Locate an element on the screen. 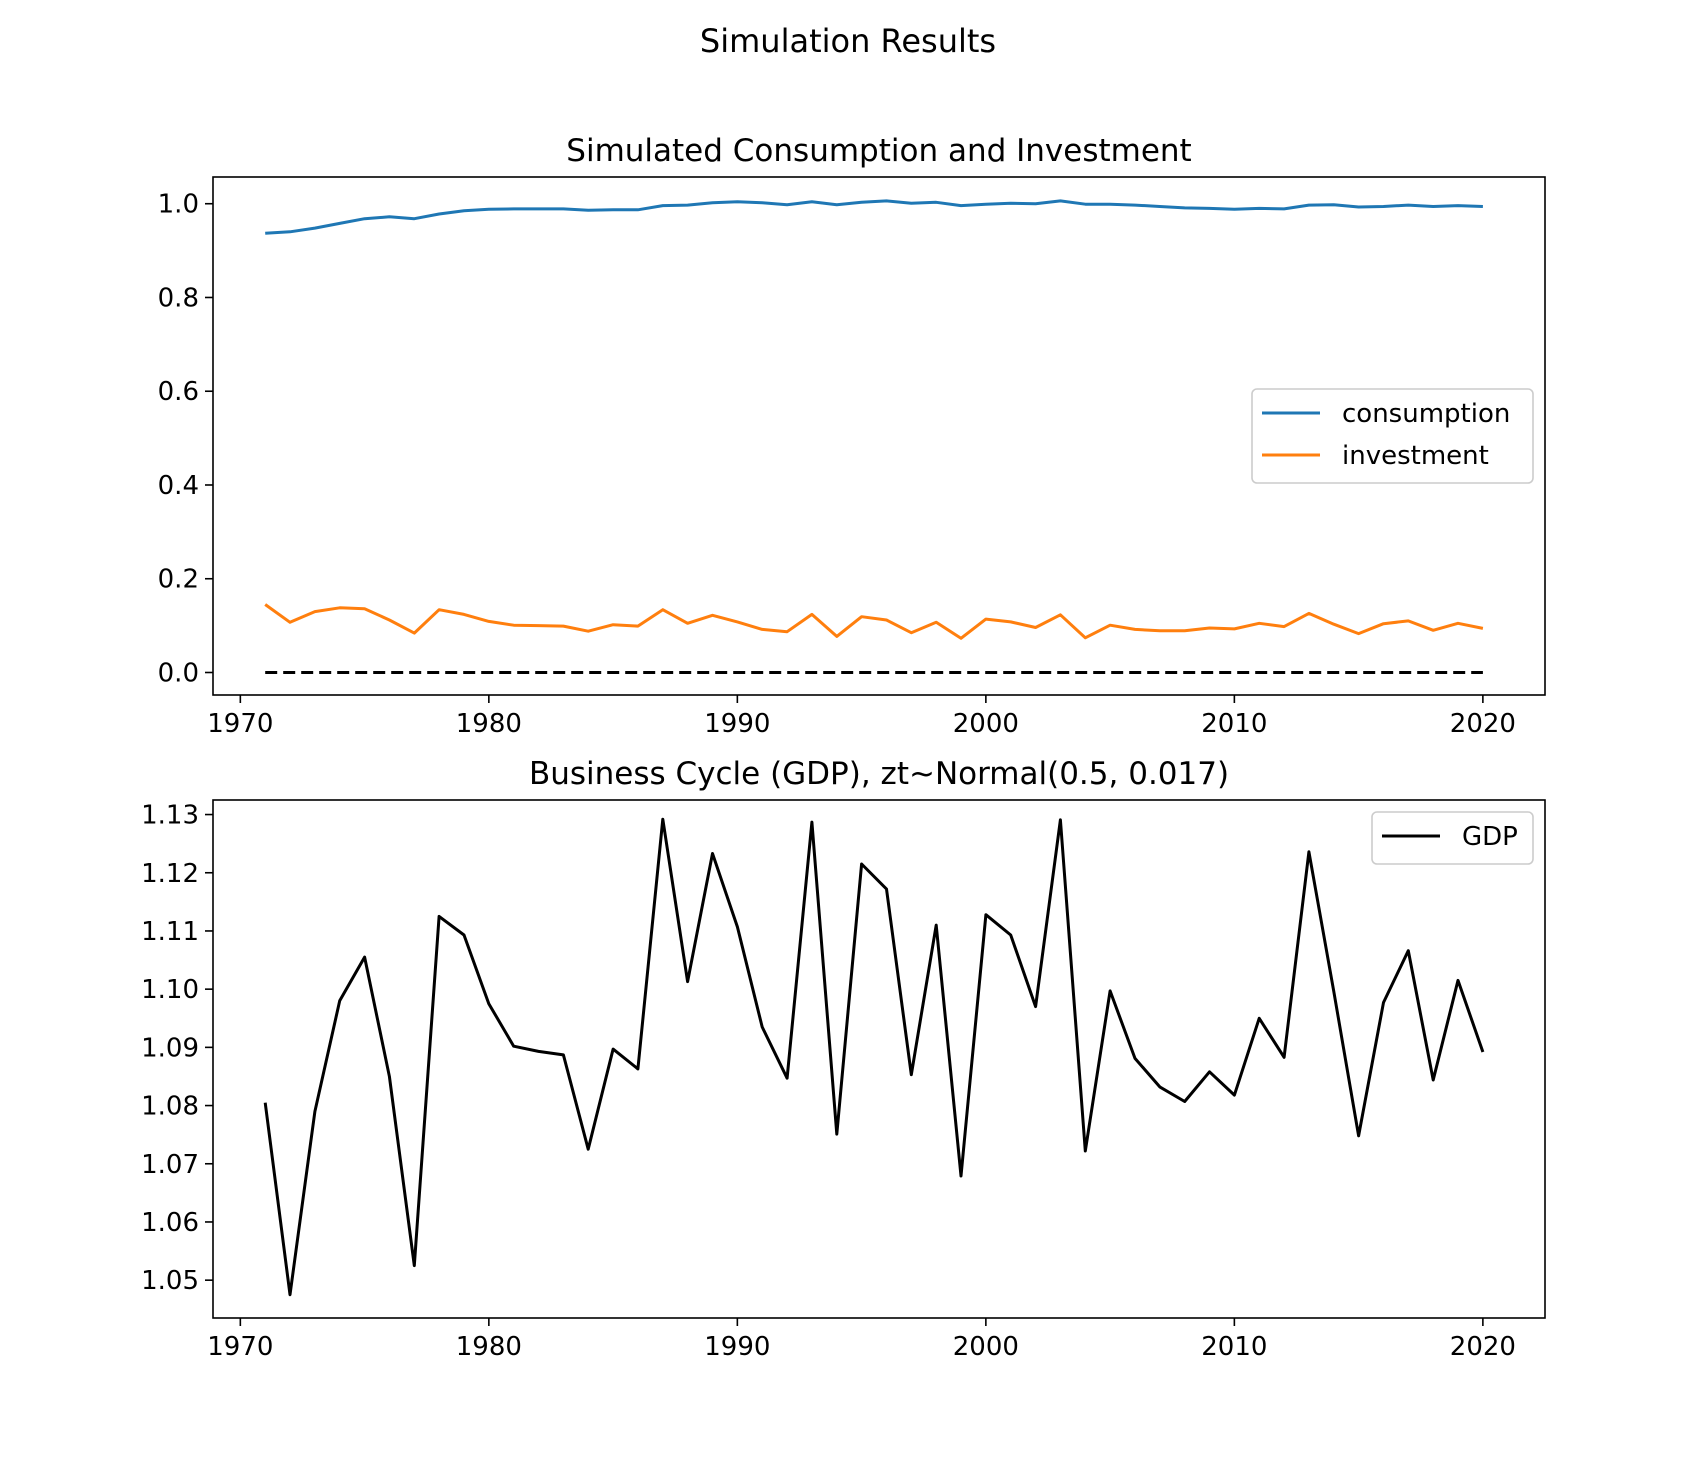 Image resolution: width=1696 pixels, height=1464 pixels. y-tick-label: 1.12 is located at coordinates (170, 874).